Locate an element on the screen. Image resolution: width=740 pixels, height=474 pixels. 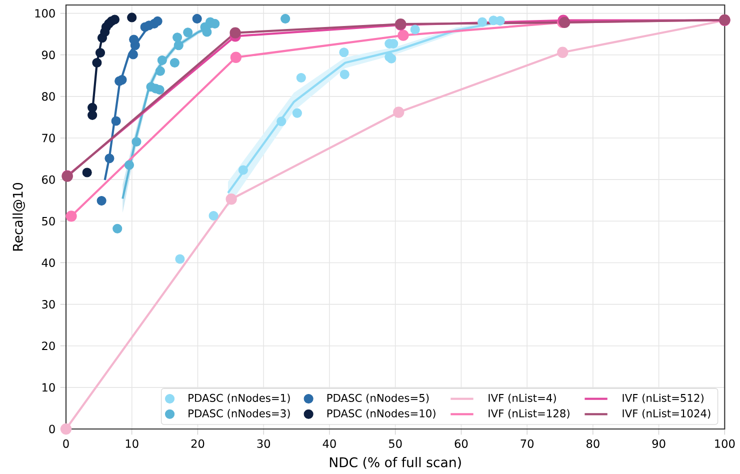
legend-label: IVF (nList=1024) is located at coordinates (666, 414).